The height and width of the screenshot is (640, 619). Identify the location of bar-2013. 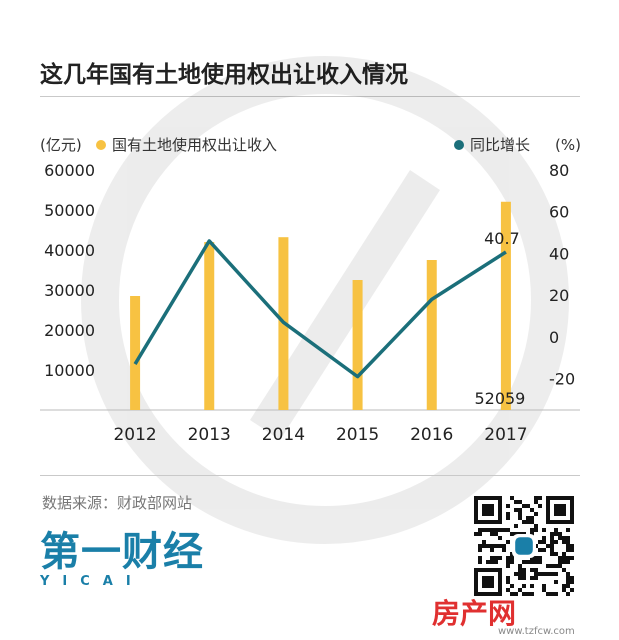
(209, 326).